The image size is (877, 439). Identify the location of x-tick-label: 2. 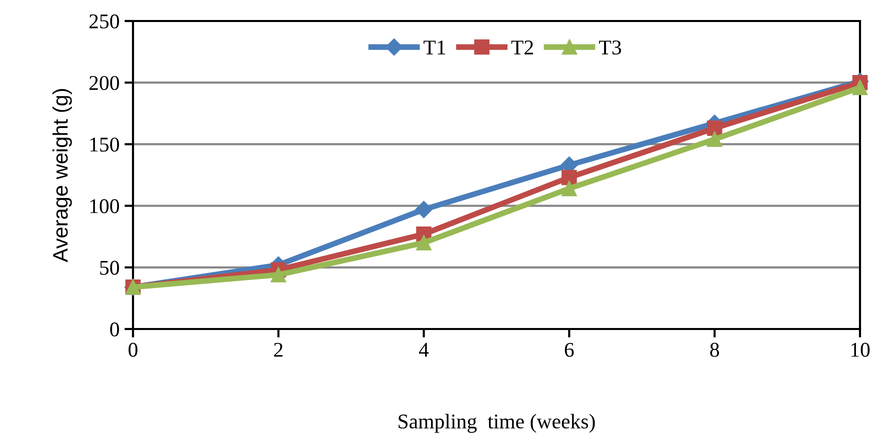
(278, 349).